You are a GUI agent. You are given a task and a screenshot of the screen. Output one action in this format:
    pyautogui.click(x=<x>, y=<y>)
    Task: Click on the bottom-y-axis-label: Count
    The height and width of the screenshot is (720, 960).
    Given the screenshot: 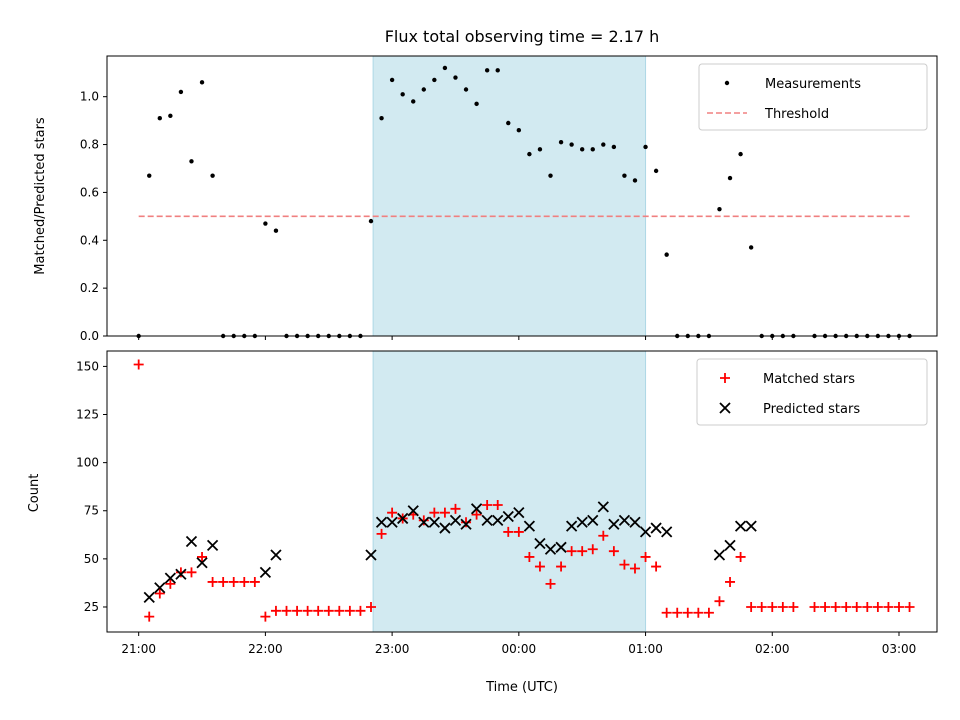 What is the action you would take?
    pyautogui.click(x=34, y=493)
    